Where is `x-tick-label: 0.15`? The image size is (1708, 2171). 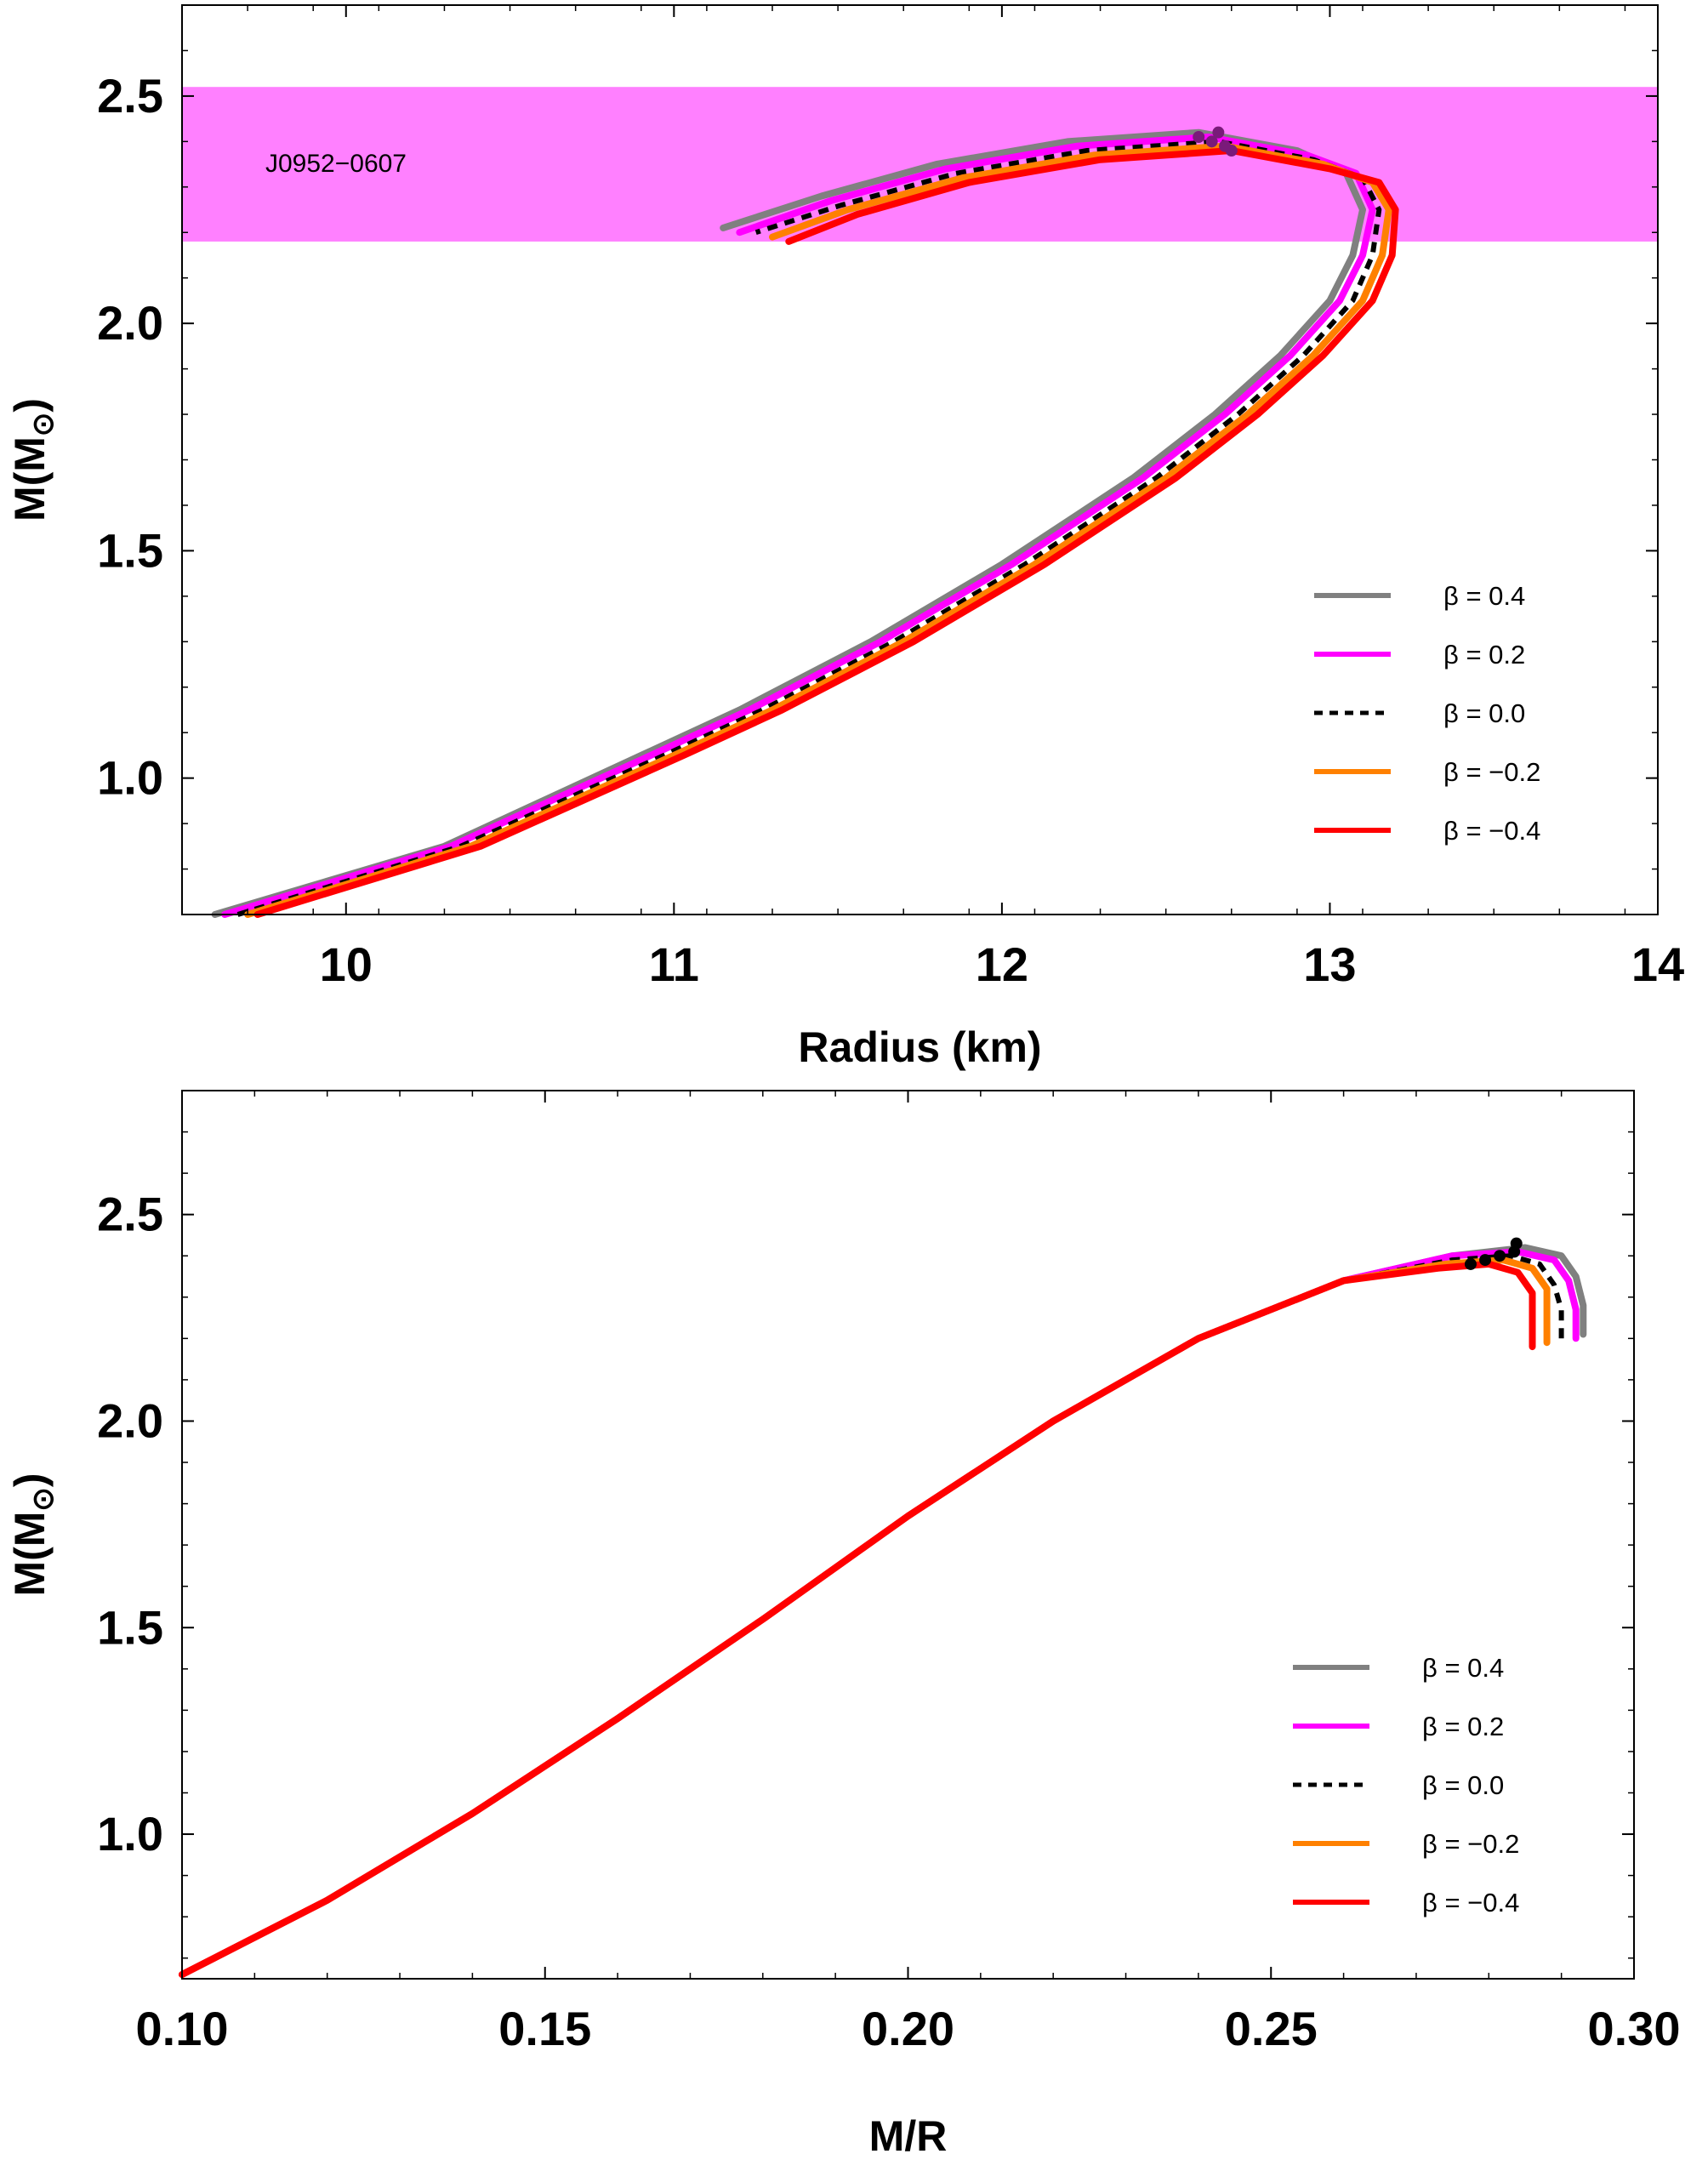
x-tick-label: 0.15 is located at coordinates (544, 2028).